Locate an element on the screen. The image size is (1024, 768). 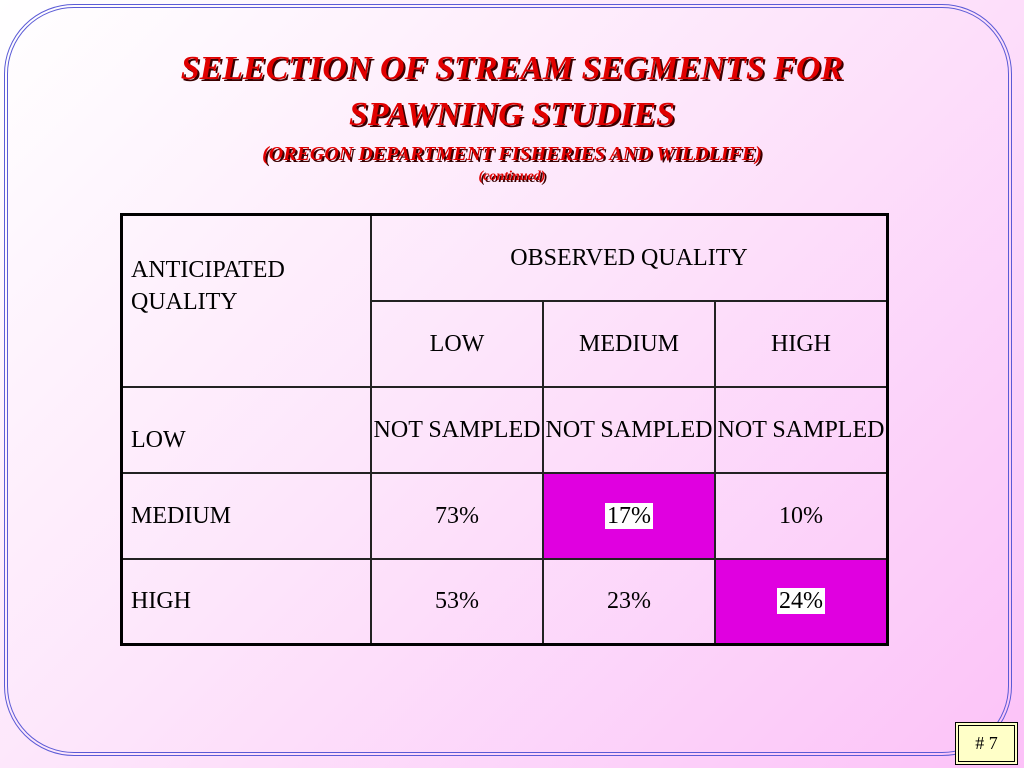
cell: 23% is located at coordinates (629, 601).